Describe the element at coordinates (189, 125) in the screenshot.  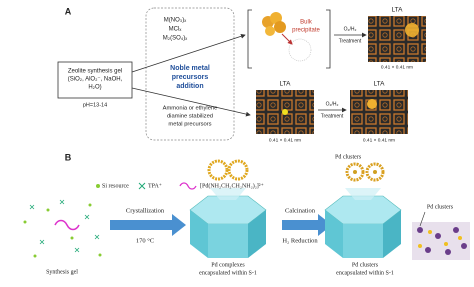
I see `stabilized-text: metal precursors` at that location.